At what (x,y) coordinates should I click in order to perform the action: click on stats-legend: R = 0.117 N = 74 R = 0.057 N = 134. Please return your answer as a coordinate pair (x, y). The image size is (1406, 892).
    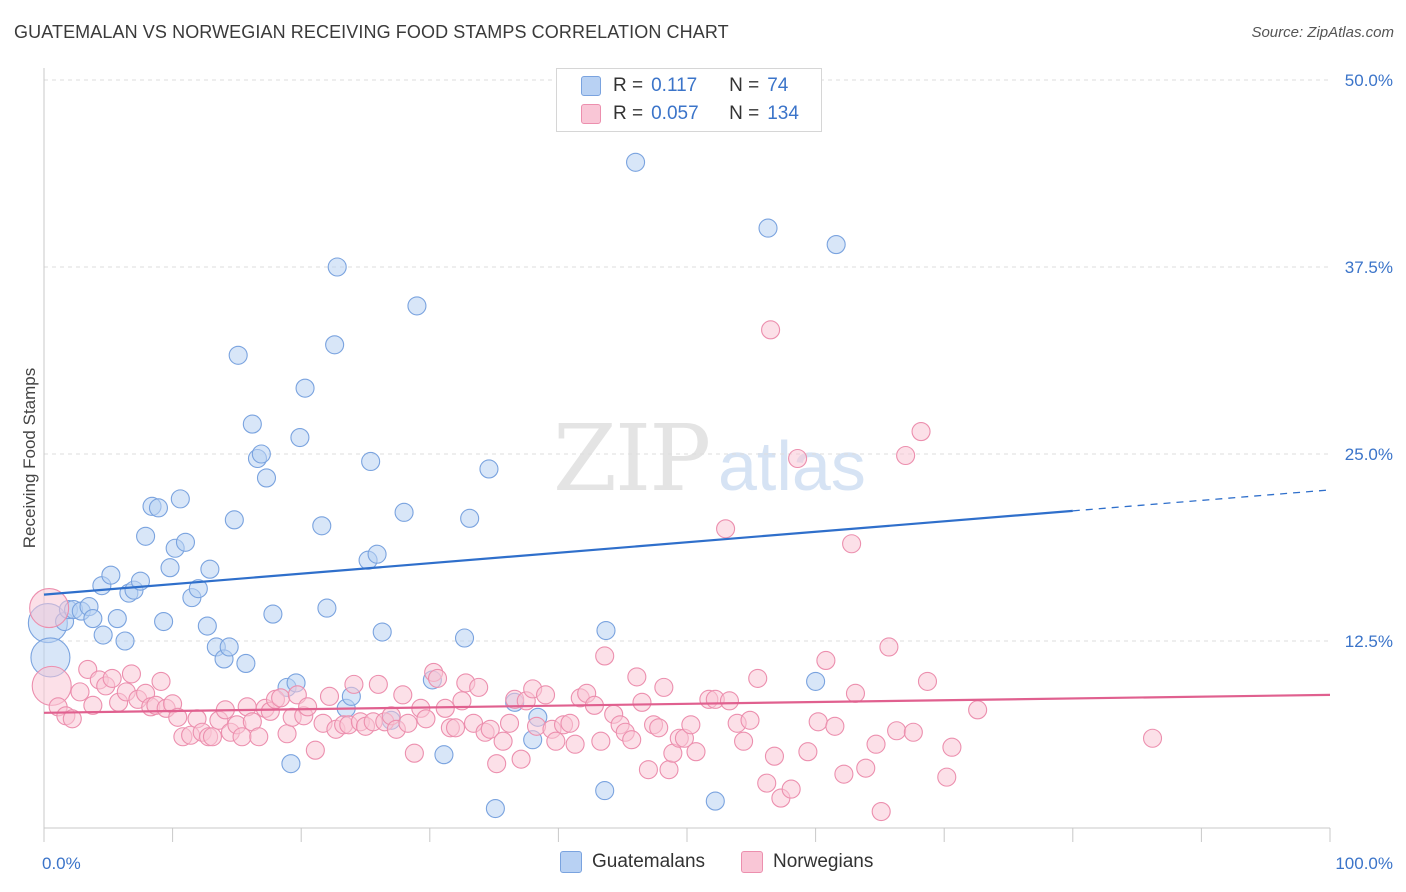
    Looking at the image, I should click on (689, 100).